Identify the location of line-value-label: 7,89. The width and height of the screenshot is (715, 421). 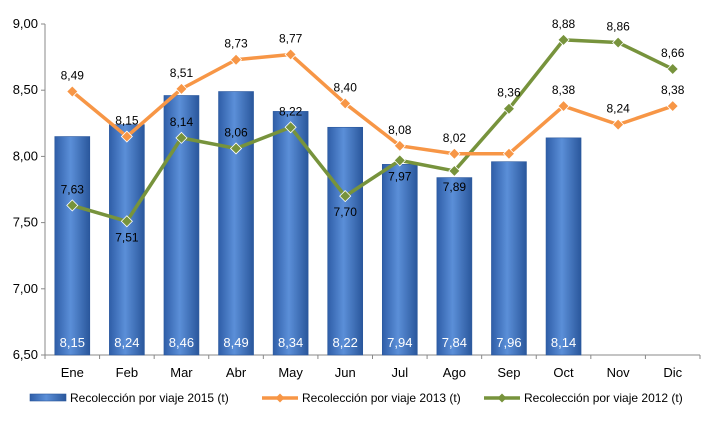
(455, 187).